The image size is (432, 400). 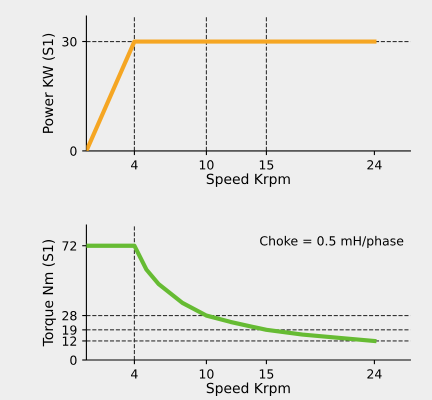 I want to click on y-tick-label: 12, so click(x=69, y=341).